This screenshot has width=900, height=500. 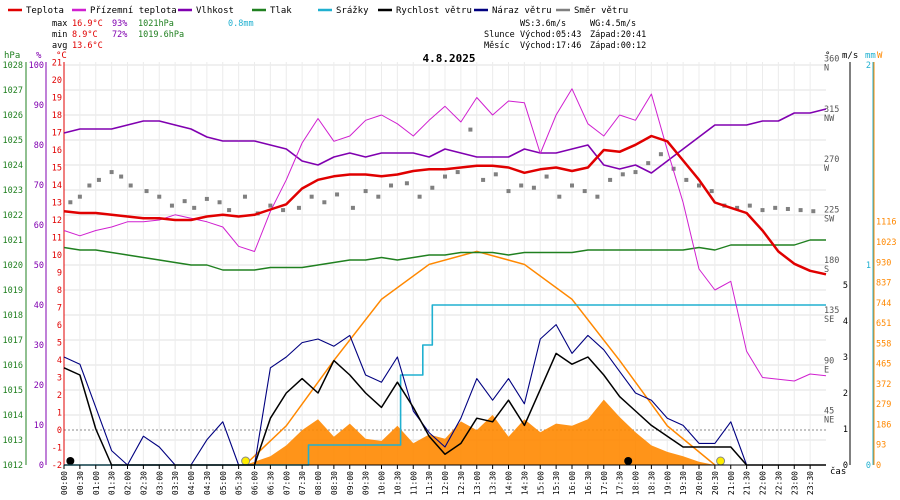 I want to click on tick-time: 11:00, so click(x=413, y=483).